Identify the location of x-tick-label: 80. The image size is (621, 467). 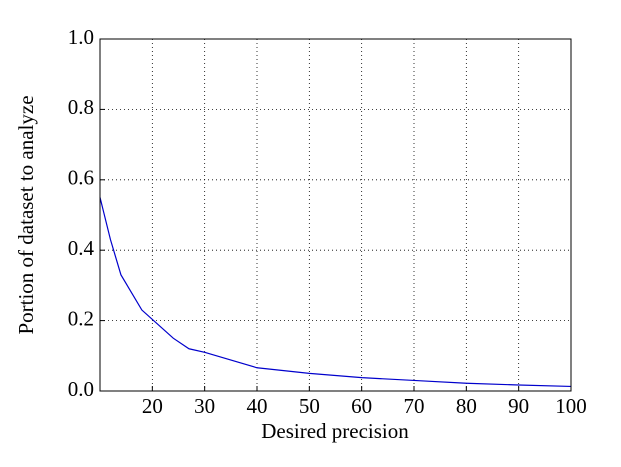
(466, 406).